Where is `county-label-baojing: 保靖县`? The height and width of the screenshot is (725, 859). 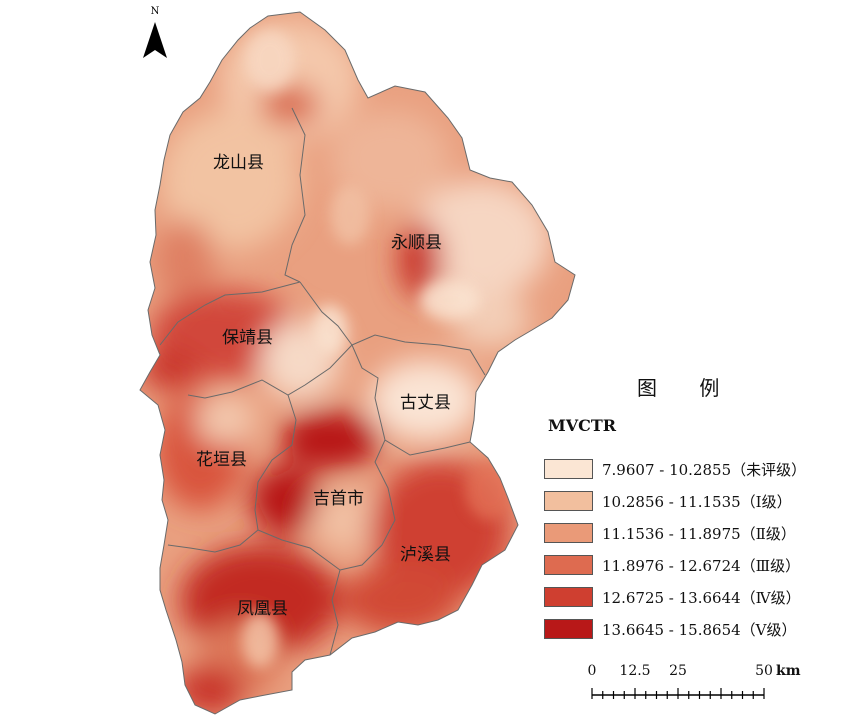 county-label-baojing: 保靖县 is located at coordinates (247, 338).